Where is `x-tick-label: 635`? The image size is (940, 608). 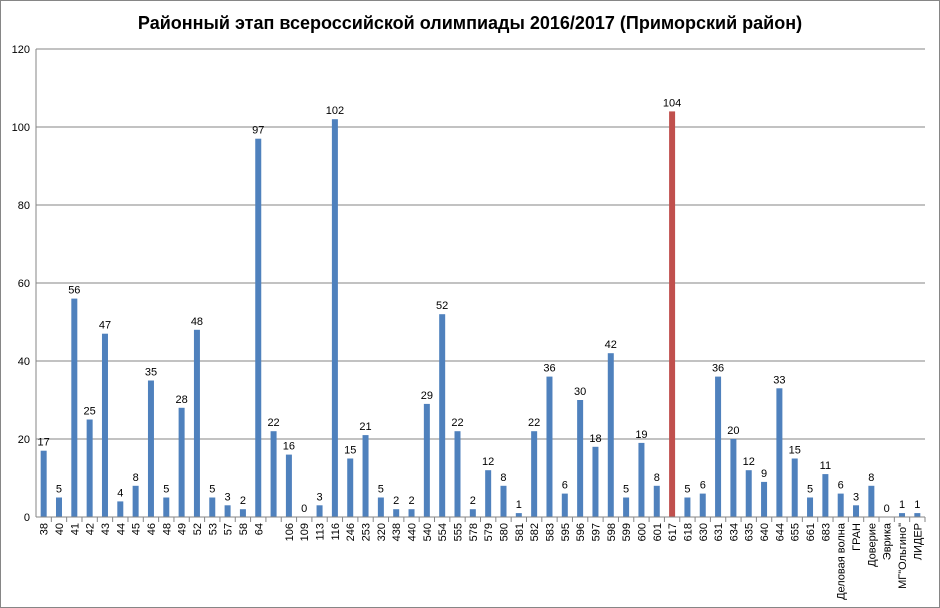 x-tick-label: 635 is located at coordinates (750, 532).